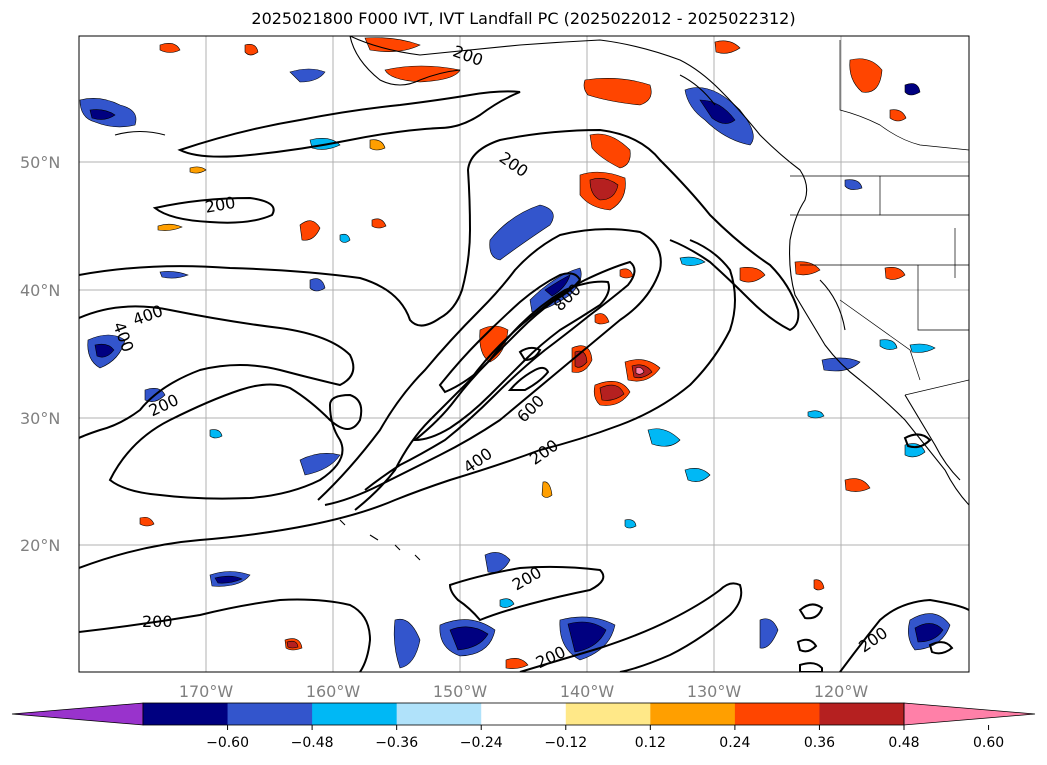 This screenshot has width=1047, height=765. What do you see at coordinates (734, 743) in the screenshot?
I see `colorbar-tick-label: 0.24` at bounding box center [734, 743].